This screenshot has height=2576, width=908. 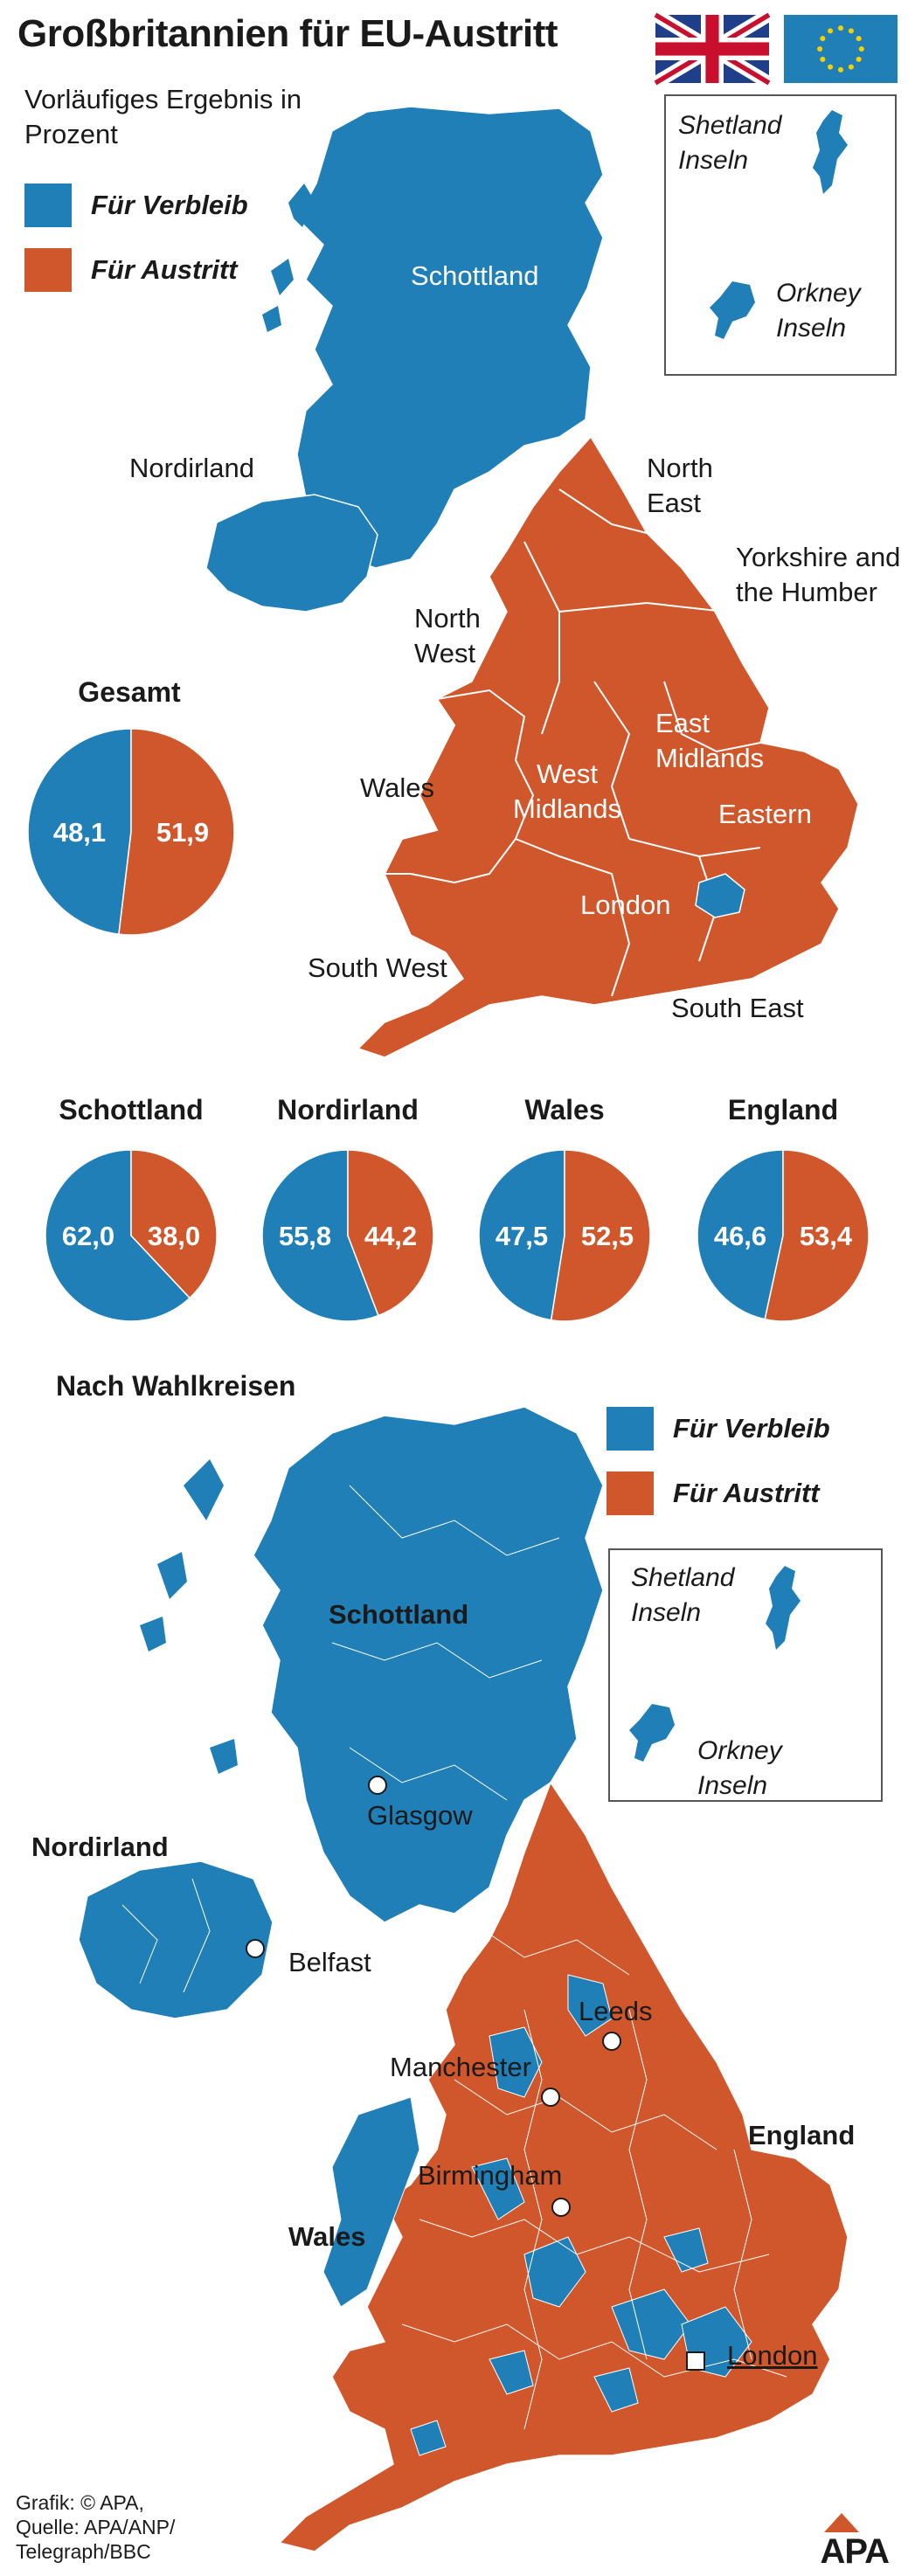 What do you see at coordinates (461, 2067) in the screenshot?
I see `city-label-manchester: Manchester` at bounding box center [461, 2067].